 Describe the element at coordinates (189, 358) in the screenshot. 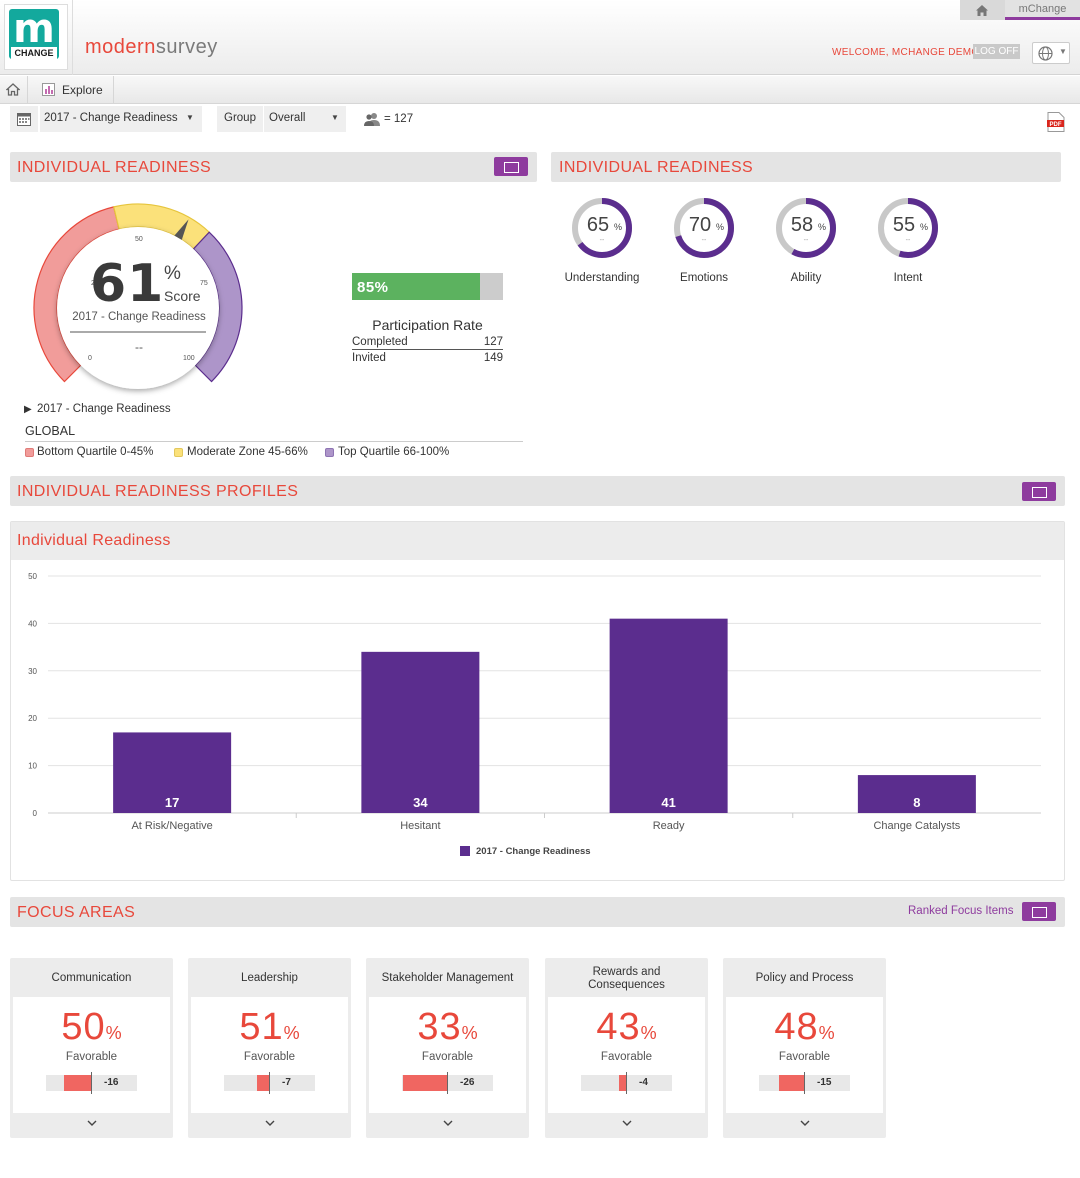

I see `gauge-tick-100: 100` at that location.